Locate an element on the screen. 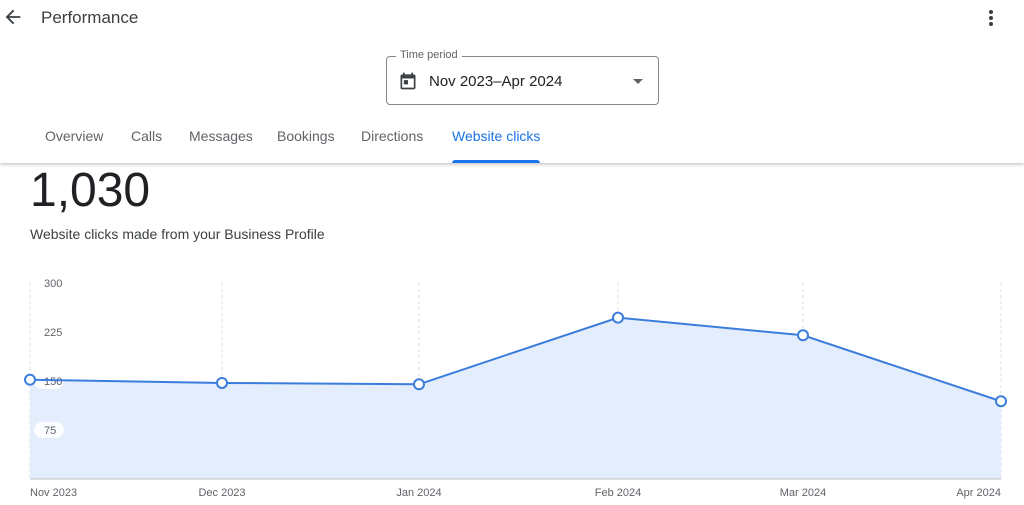  more-options-button is located at coordinates (991, 18).